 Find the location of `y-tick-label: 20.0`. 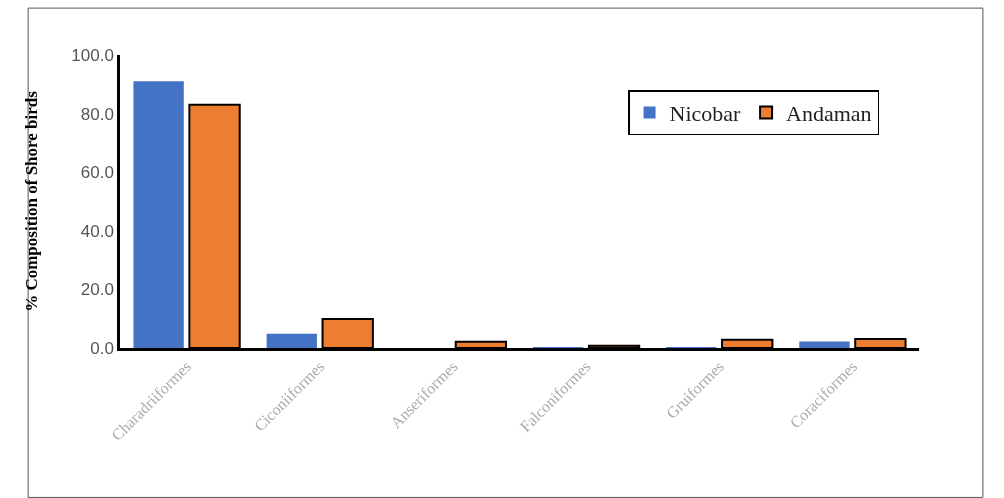

y-tick-label: 20.0 is located at coordinates (97, 290).